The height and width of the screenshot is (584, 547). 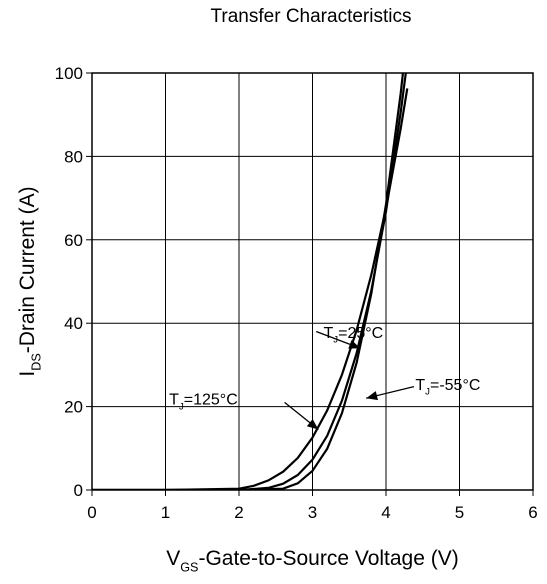 I want to click on y-tick-label: 40, so click(x=73, y=323).